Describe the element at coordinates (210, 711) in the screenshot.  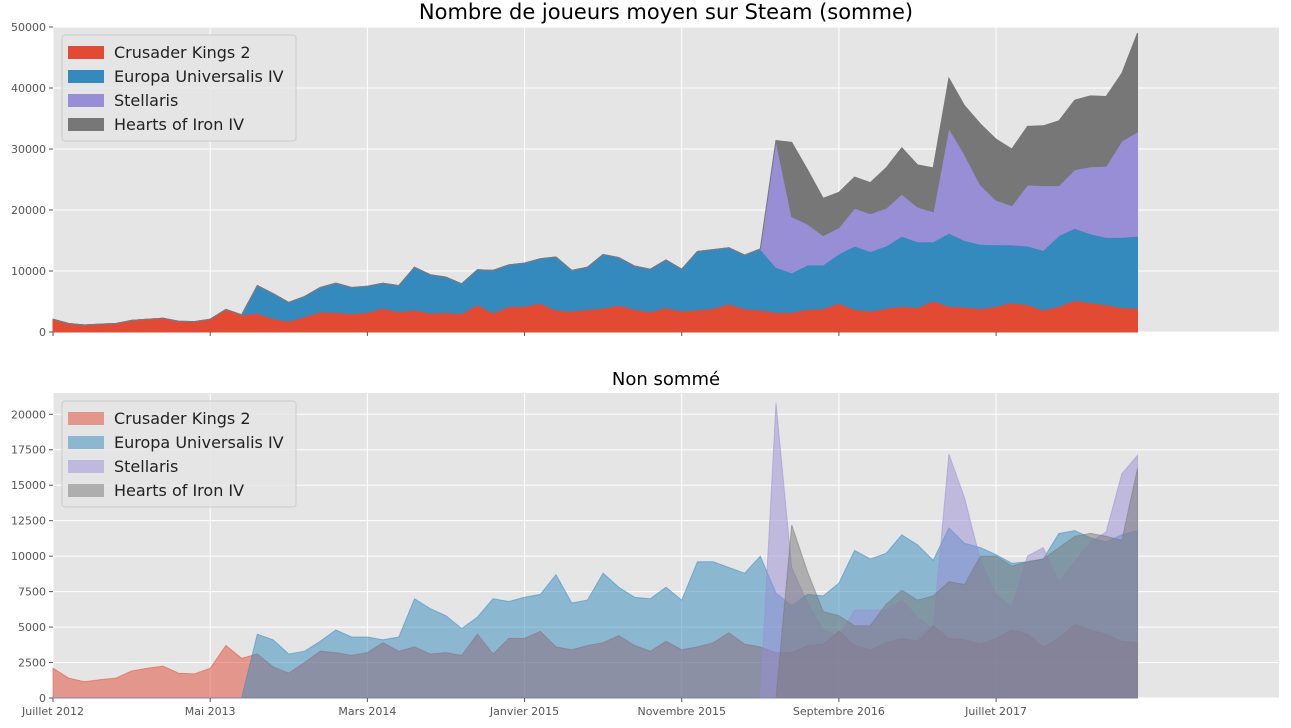
I see `x-tick-label: Mai 2013` at that location.